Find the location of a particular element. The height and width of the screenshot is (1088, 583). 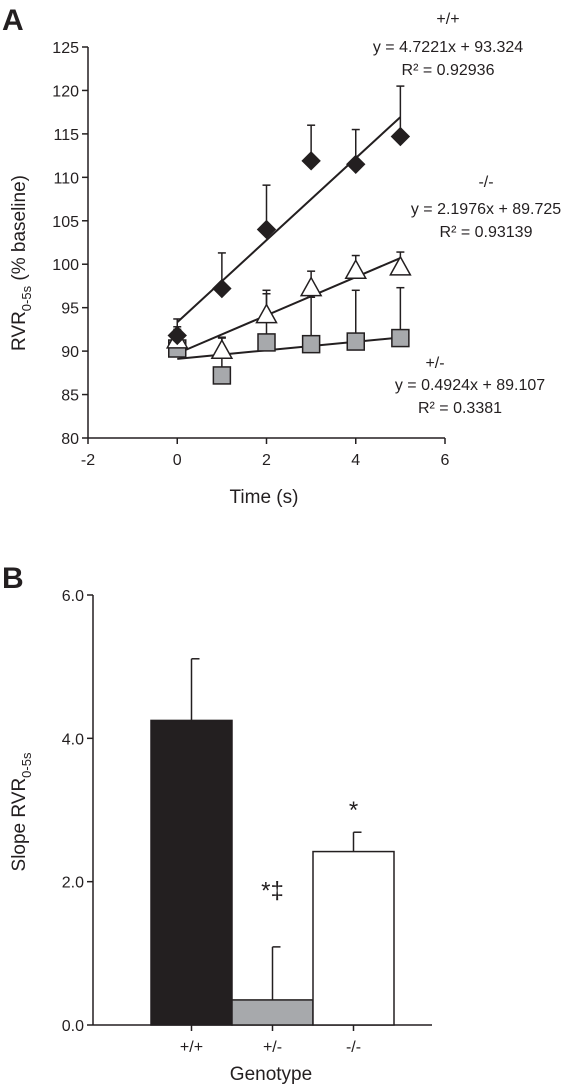

panel-a-y-tick-label: 110 is located at coordinates (66, 178).